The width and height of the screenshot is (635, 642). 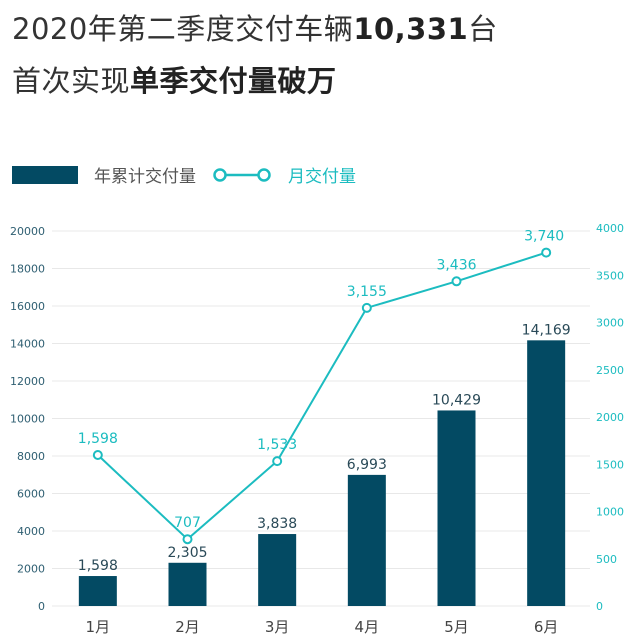 What do you see at coordinates (599, 606) in the screenshot?
I see `right-axis-tick: 0` at bounding box center [599, 606].